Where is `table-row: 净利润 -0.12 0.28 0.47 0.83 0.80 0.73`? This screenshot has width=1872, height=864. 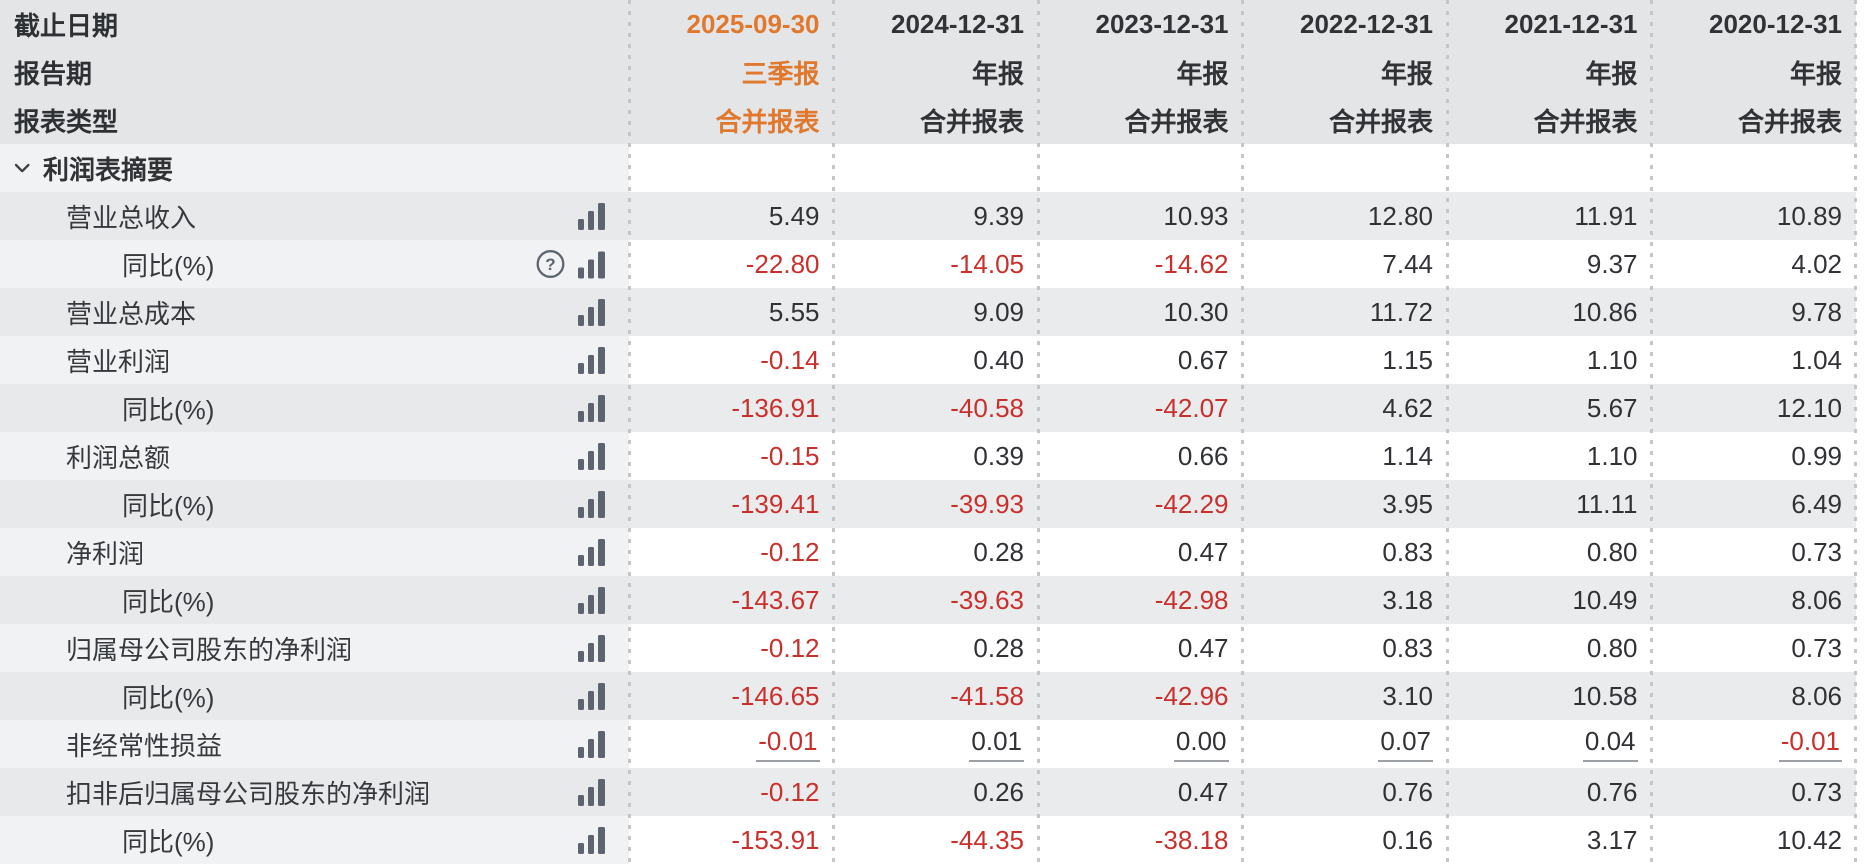
table-row: 净利润 -0.12 0.28 0.47 0.83 0.80 0.73 is located at coordinates (928, 552).